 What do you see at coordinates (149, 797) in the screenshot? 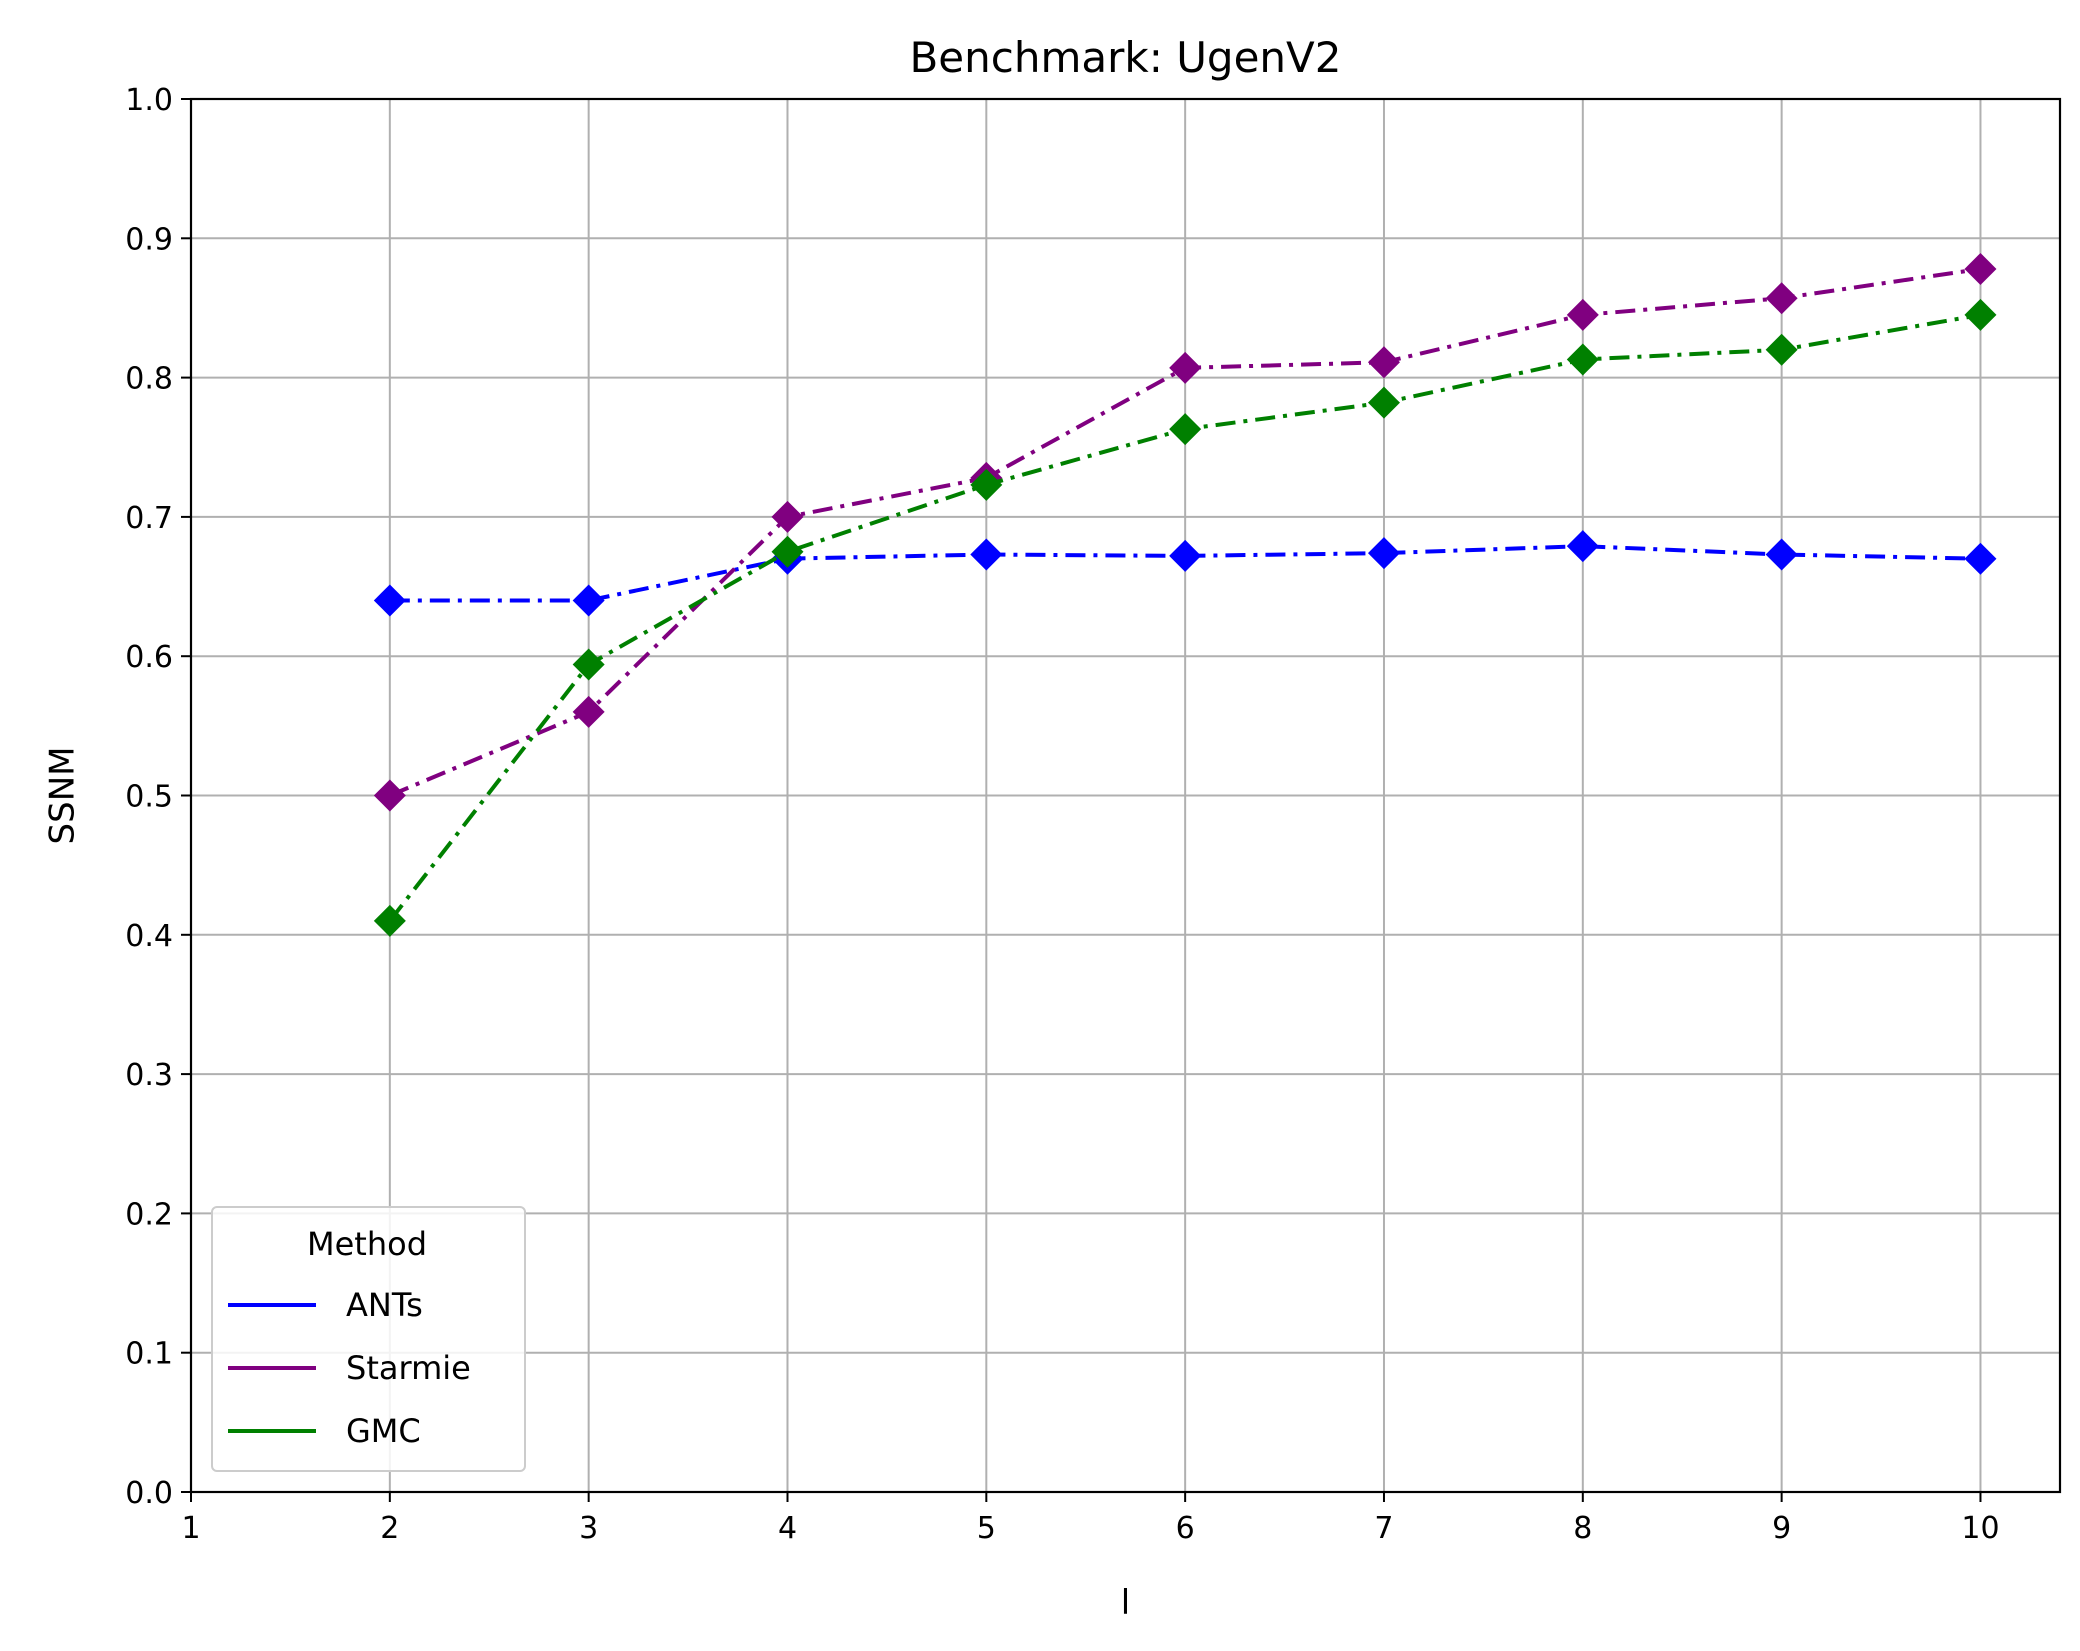
I see `y-tick-label: 0.5` at bounding box center [149, 797].